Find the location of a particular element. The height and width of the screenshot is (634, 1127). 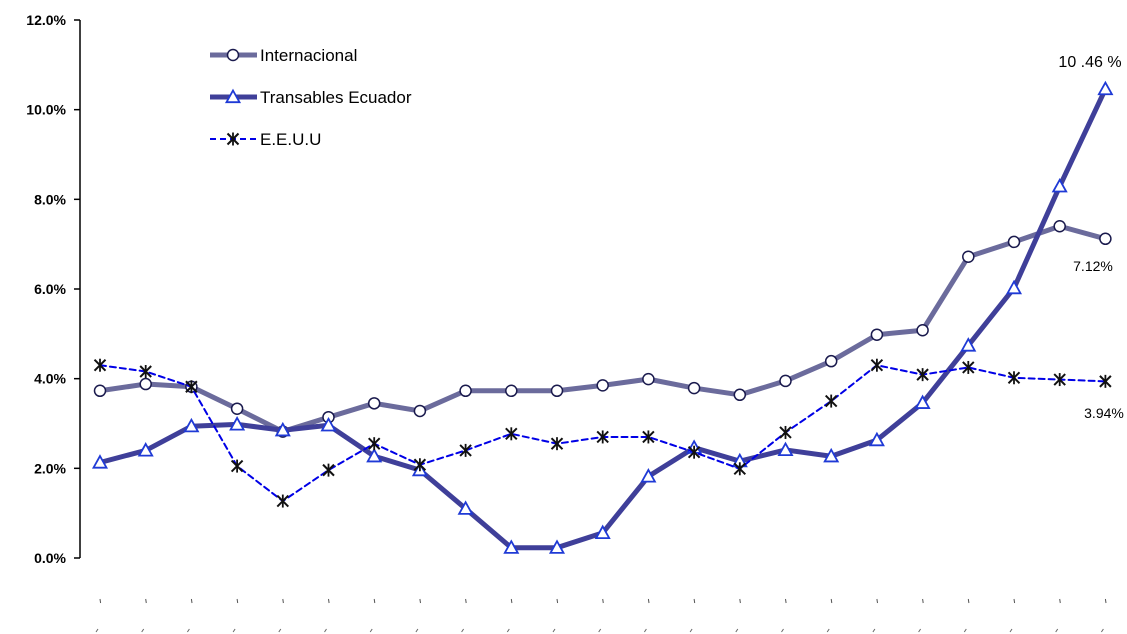

y-tick-label: 8.0% is located at coordinates (50, 199).